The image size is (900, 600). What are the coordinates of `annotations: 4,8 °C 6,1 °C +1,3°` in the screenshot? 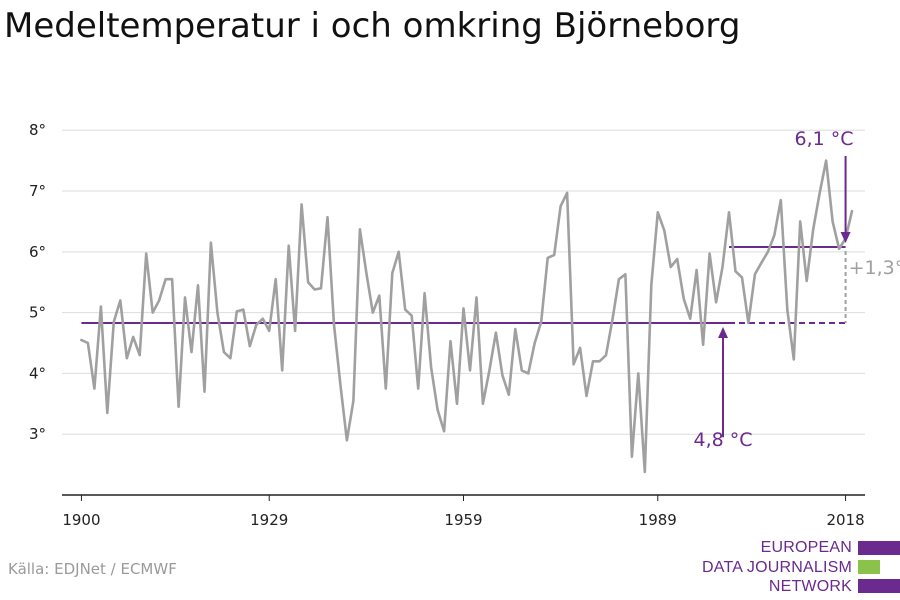 It's located at (796, 289).